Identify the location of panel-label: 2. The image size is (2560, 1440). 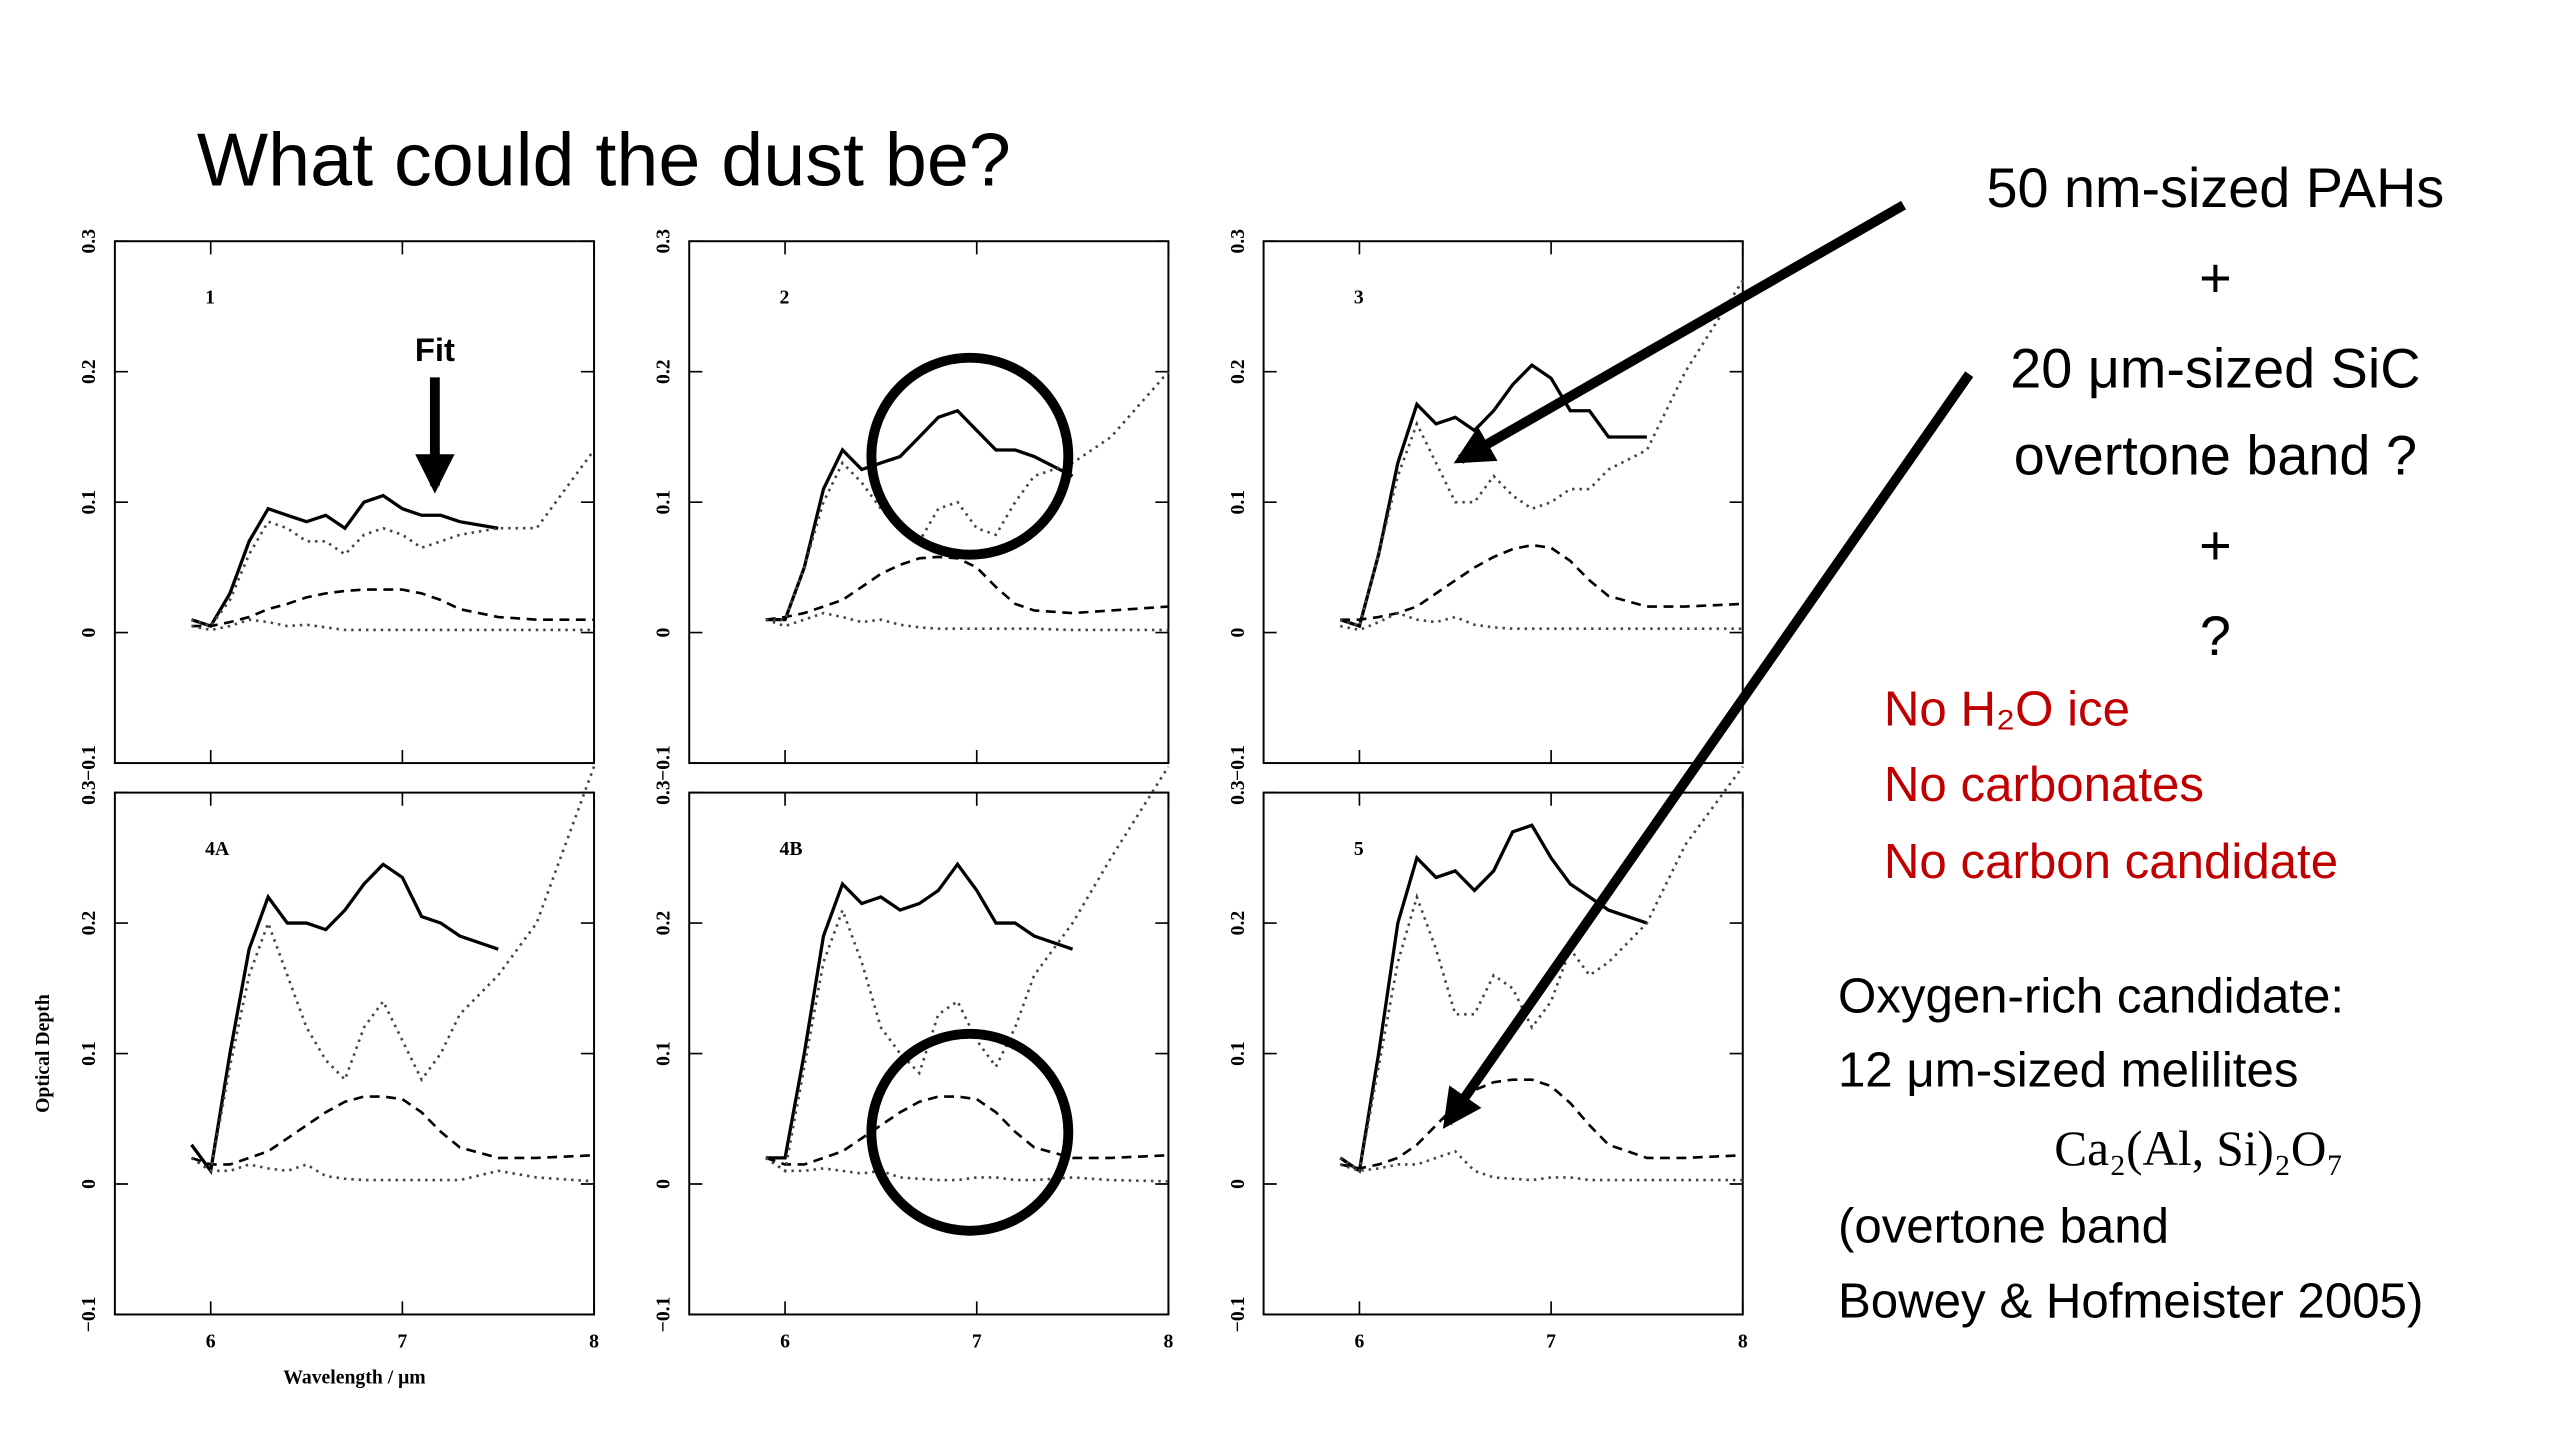
(784, 298).